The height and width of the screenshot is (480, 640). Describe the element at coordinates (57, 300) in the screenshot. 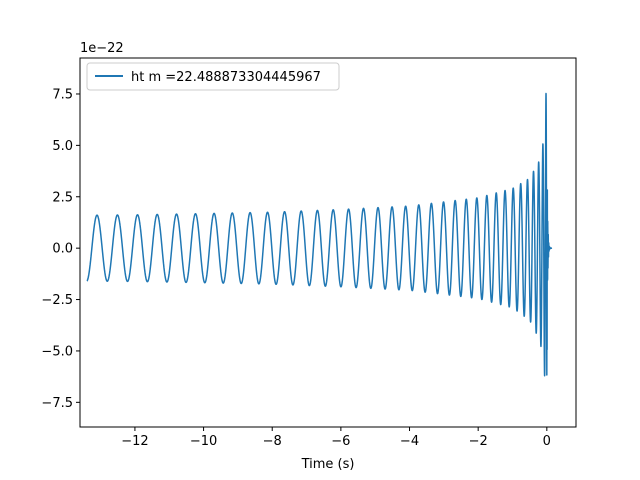

I see `y-tick-label: −2.5` at that location.